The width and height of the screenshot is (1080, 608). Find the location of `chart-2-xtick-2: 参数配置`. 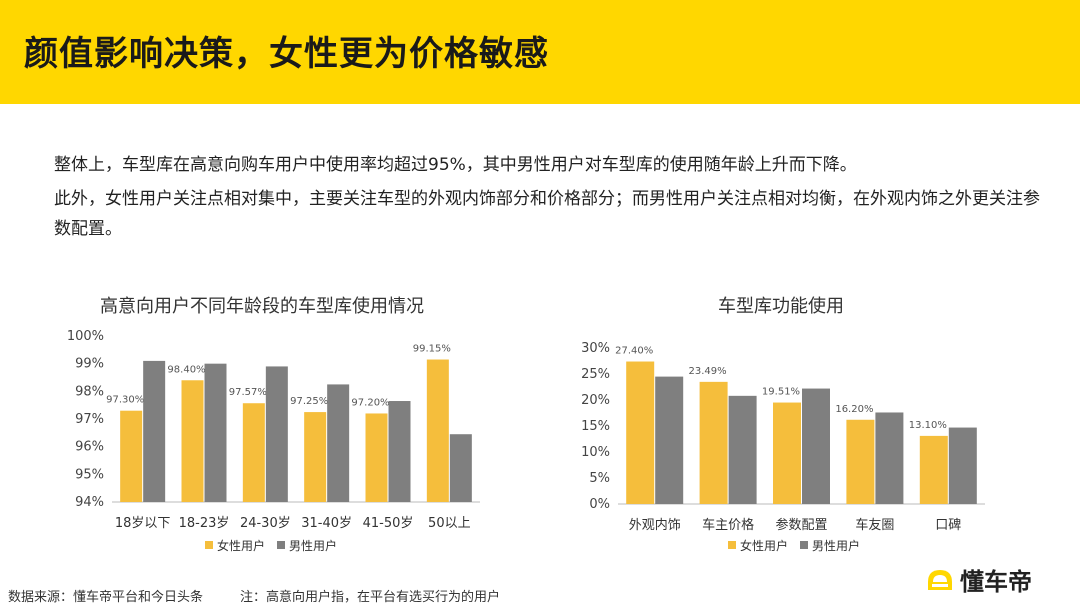

chart-2-xtick-2: 参数配置 is located at coordinates (801, 525).